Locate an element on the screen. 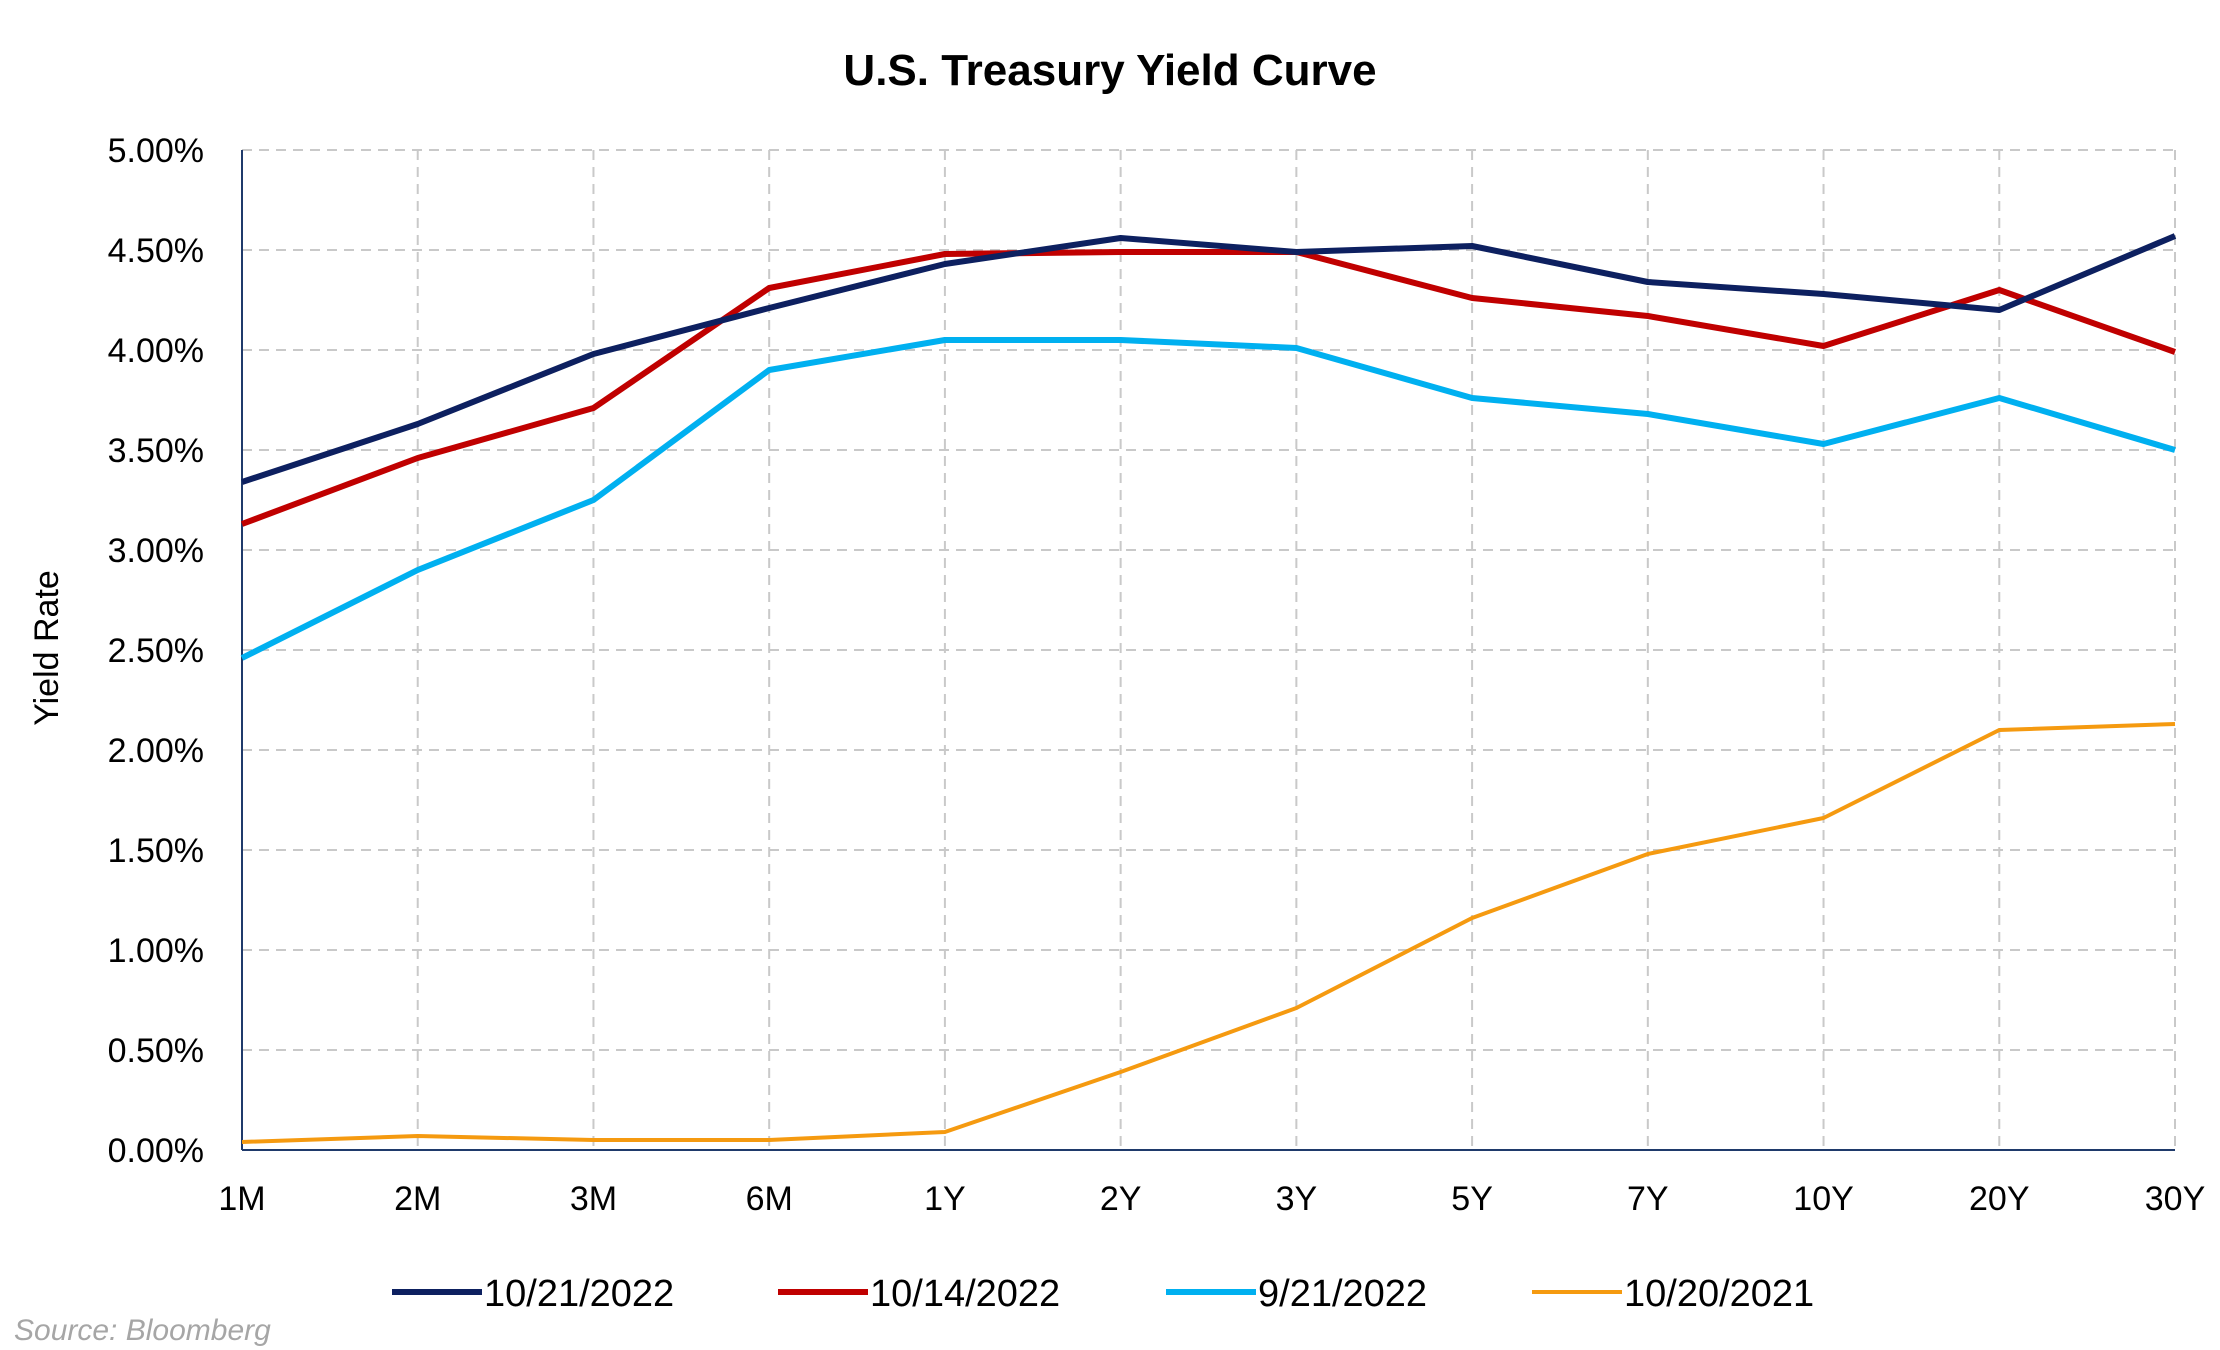  y-tick-label: 1.50% is located at coordinates (156, 851).